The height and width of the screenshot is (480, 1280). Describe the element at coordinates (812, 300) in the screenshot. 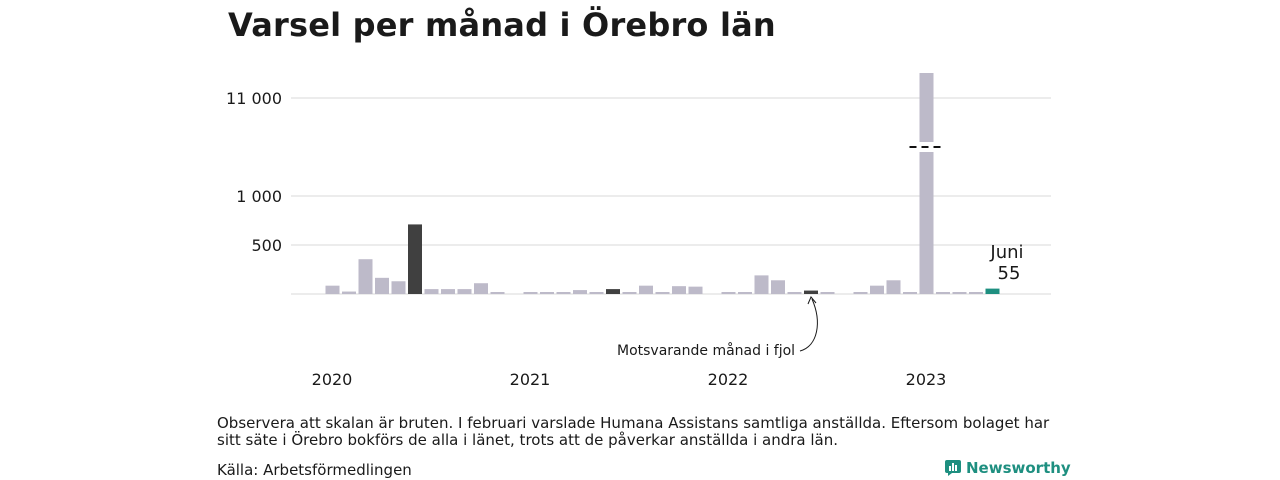

I see `annotation-arrowhead` at that location.